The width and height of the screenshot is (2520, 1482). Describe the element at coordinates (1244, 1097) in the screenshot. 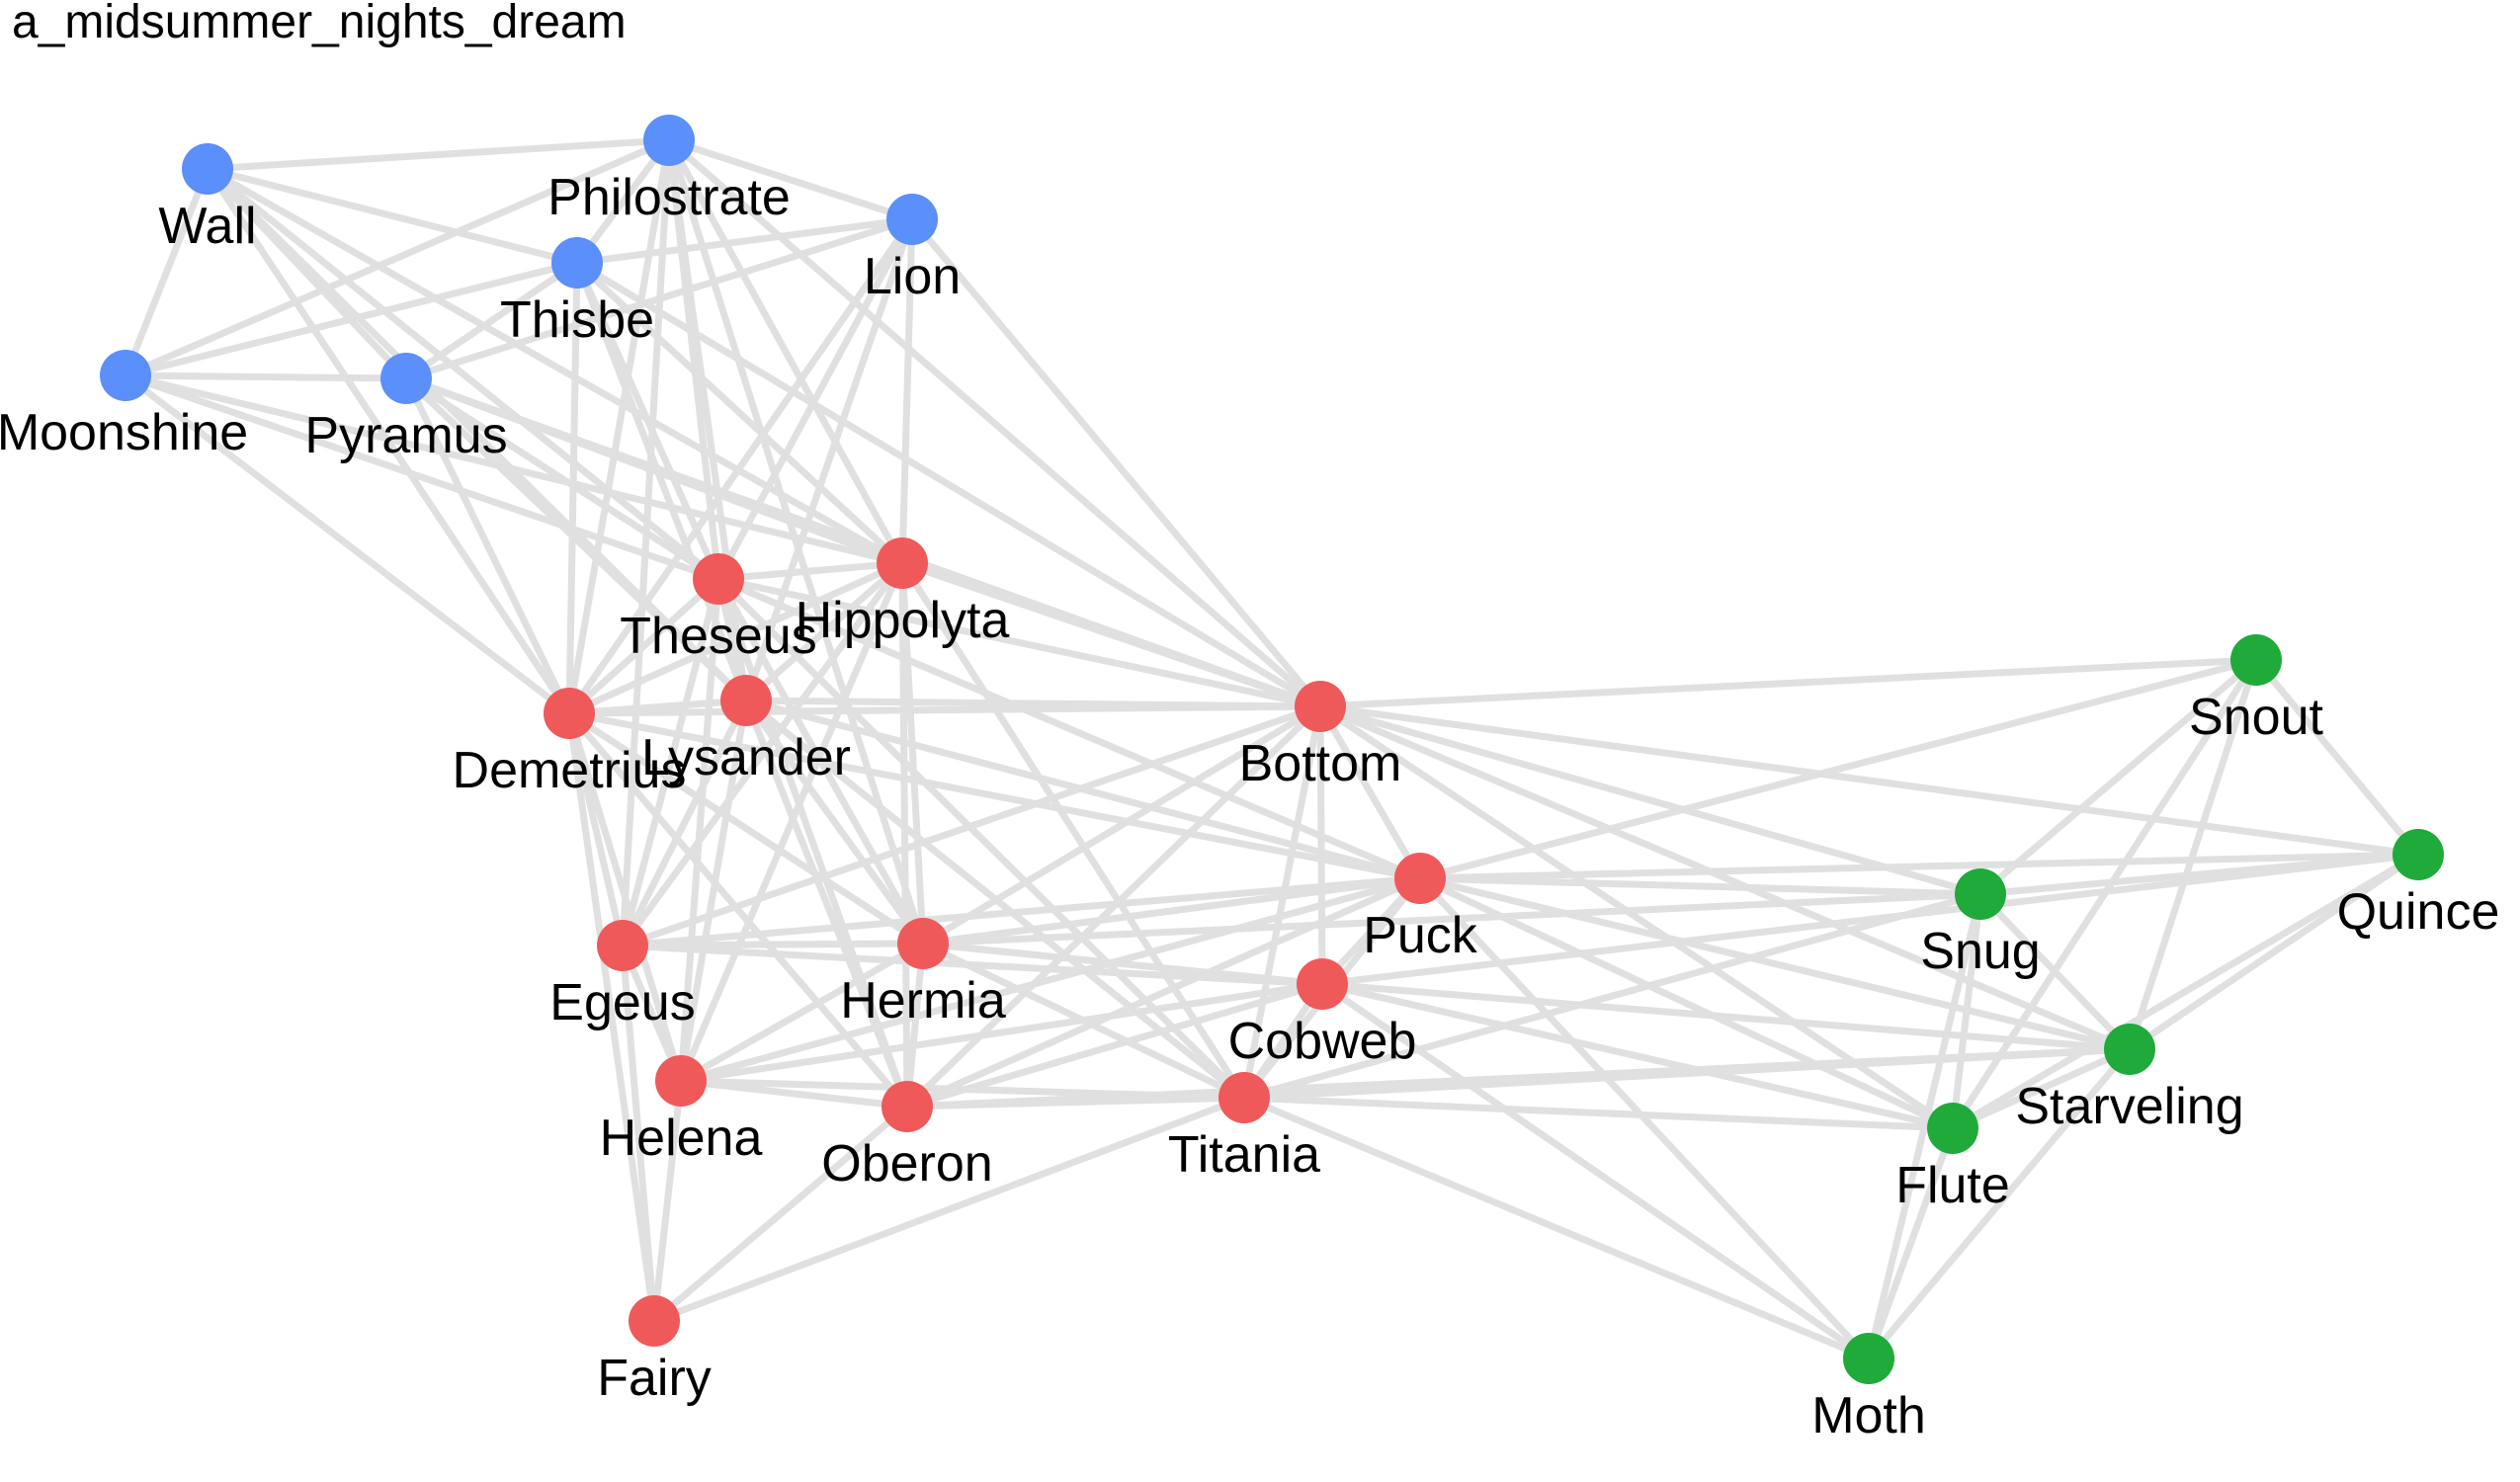

I see `node-titania` at that location.